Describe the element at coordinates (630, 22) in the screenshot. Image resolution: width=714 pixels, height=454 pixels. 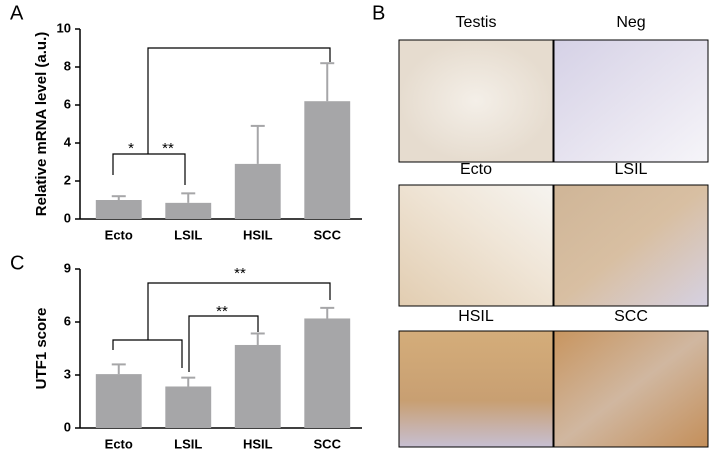
I see `image-label: Neg` at that location.